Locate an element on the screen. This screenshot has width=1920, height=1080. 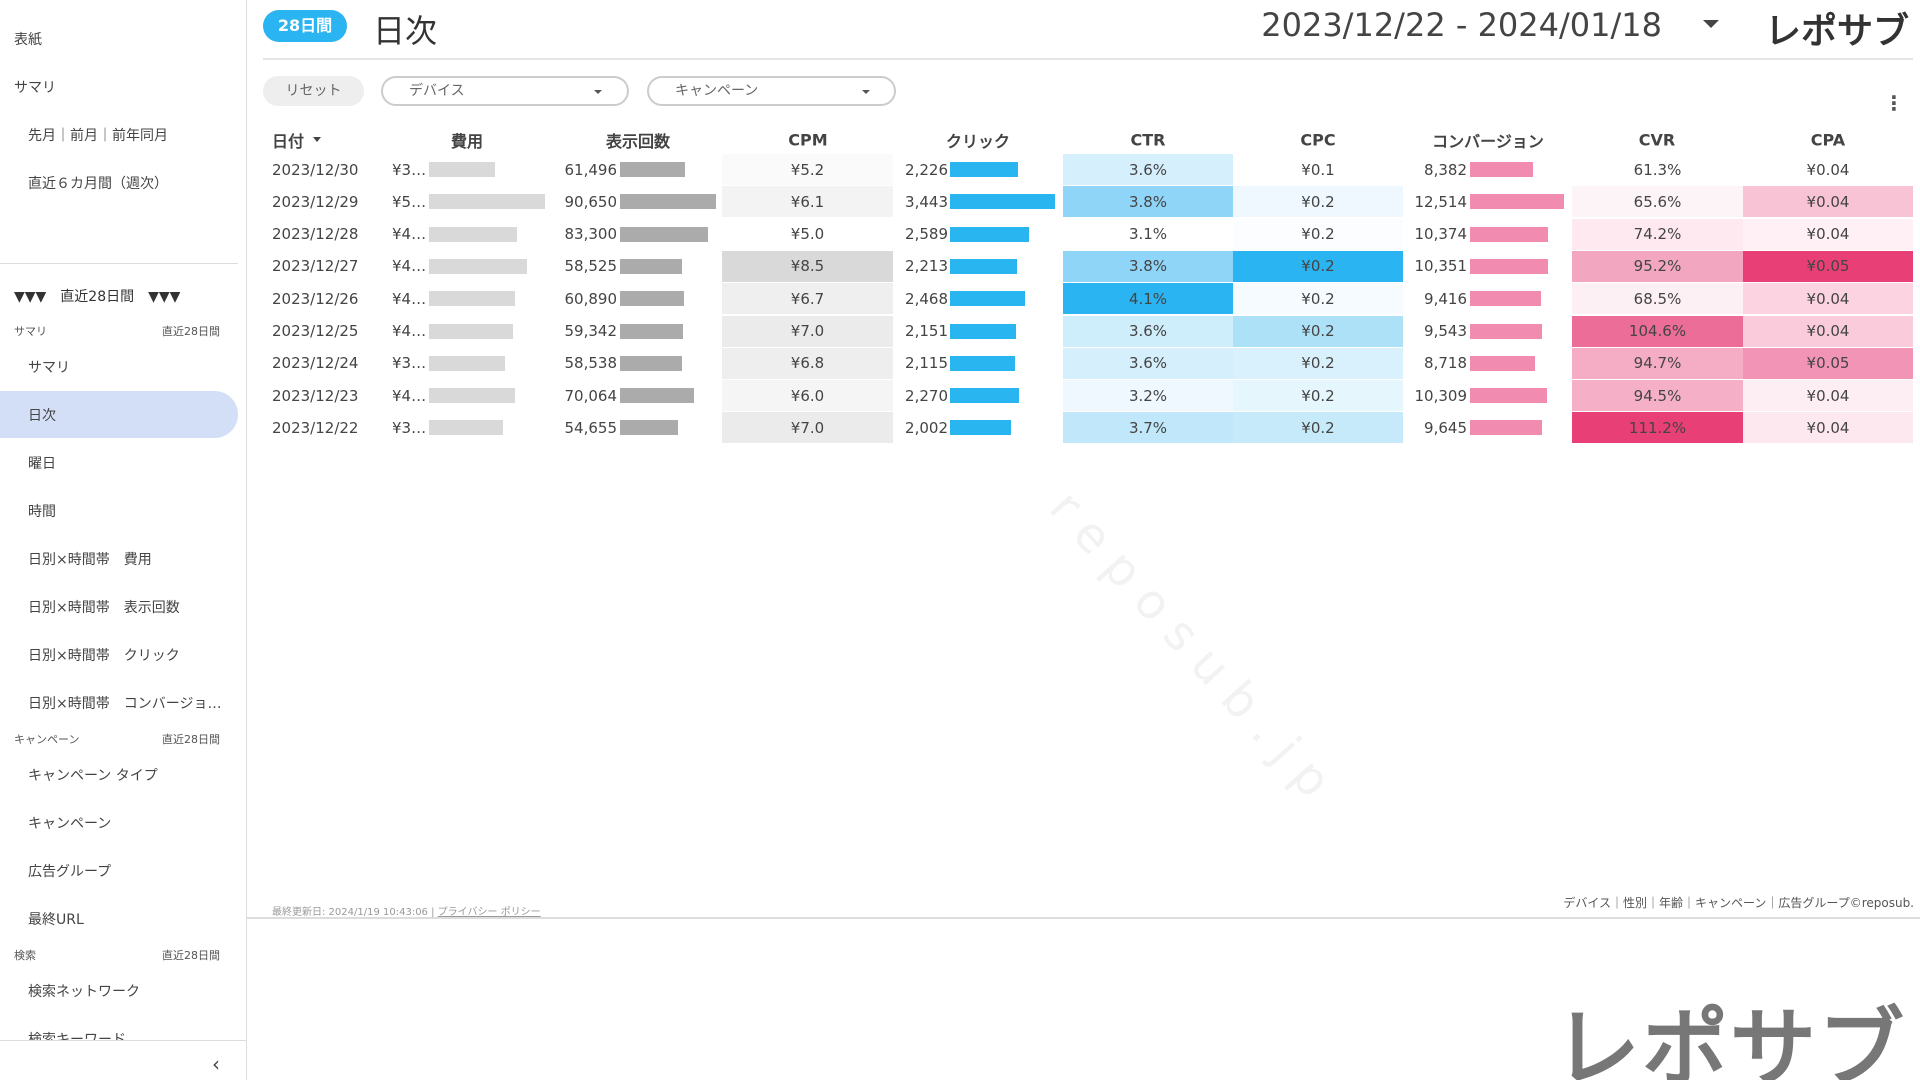
cell-value: 94.5% is located at coordinates (1657, 395).